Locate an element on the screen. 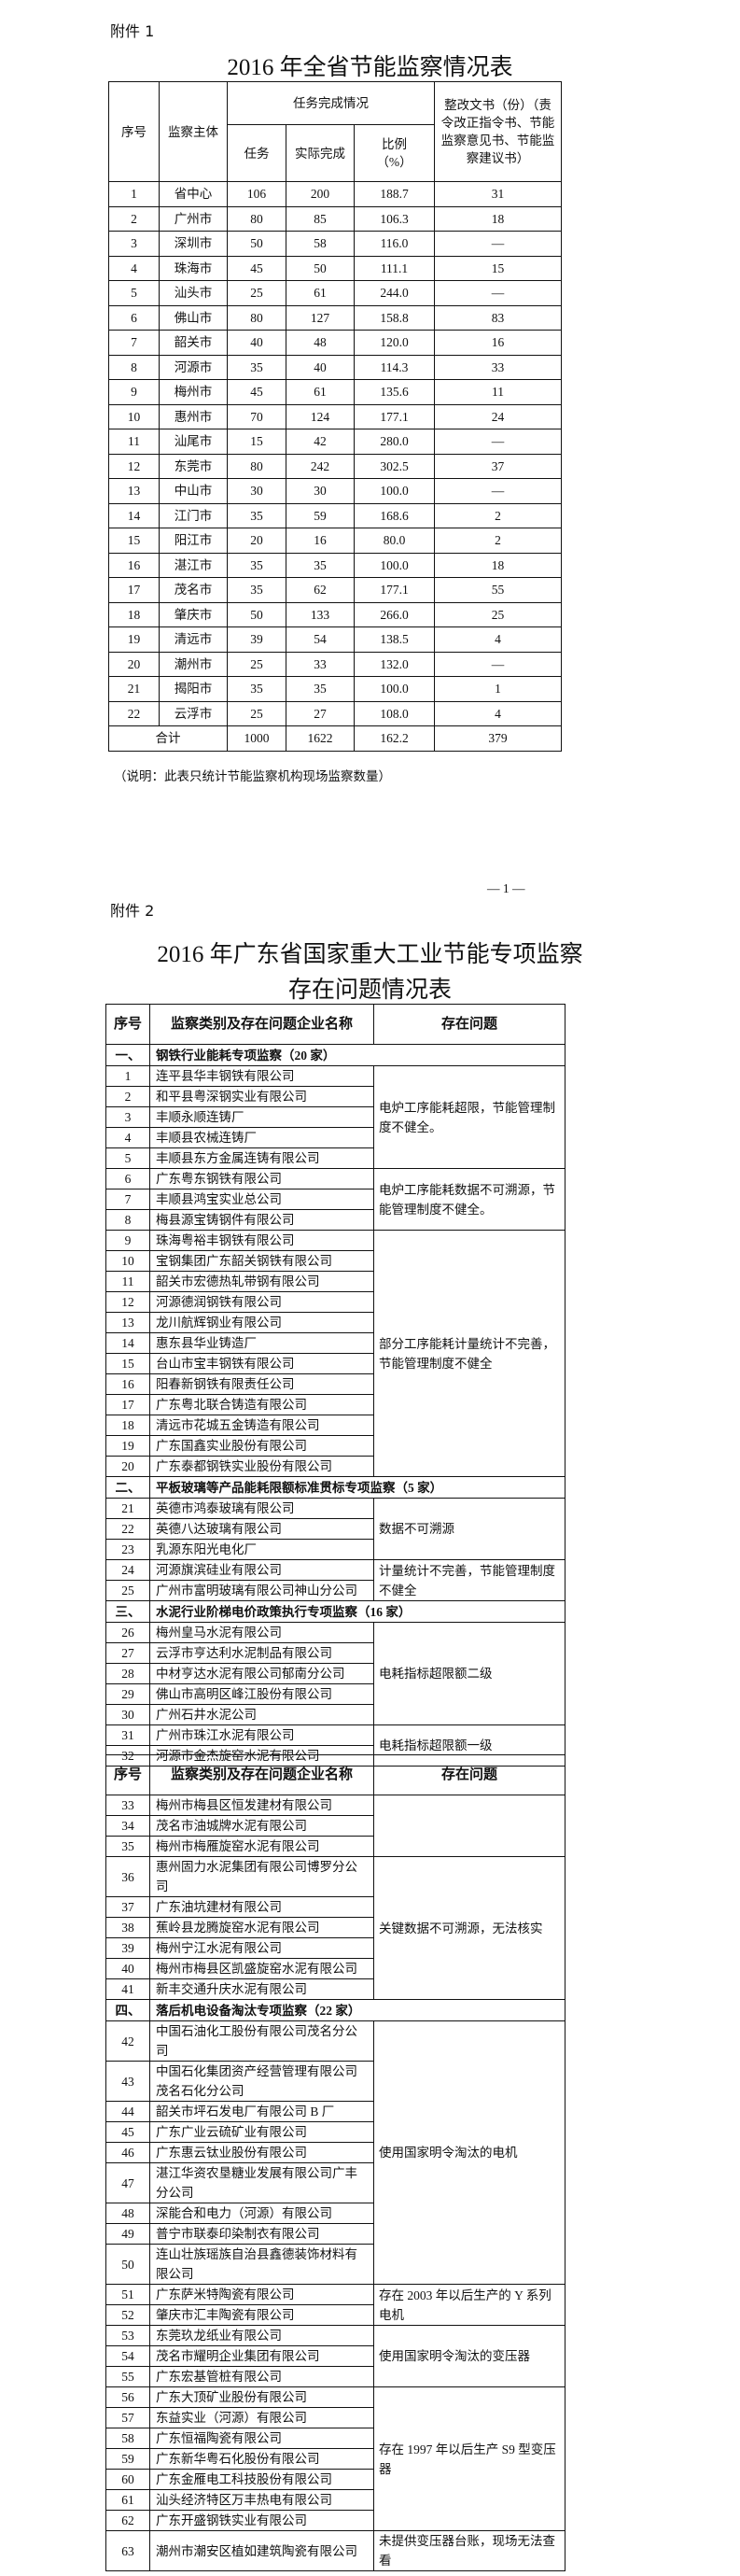 This screenshot has height=2576, width=740. table-row: 45 广东广业云硫矿业有限公司 is located at coordinates (335, 2132).